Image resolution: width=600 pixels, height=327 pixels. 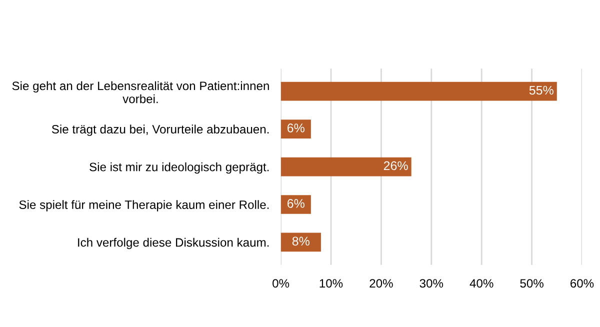 I want to click on y-tick-label: Sie trägt dazu bei, Vorurteile abzubauen., so click(x=160, y=130).